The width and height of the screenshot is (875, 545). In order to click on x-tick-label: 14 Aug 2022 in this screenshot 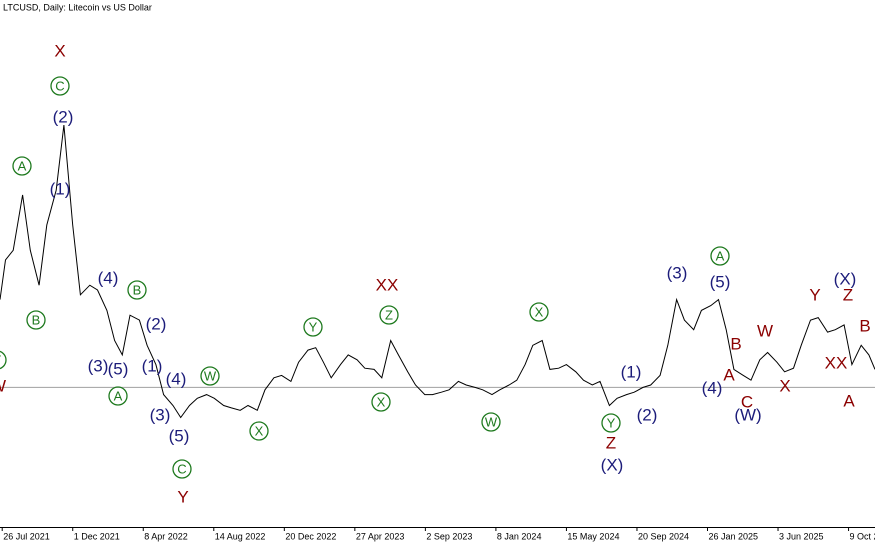, I will do `click(240, 536)`.